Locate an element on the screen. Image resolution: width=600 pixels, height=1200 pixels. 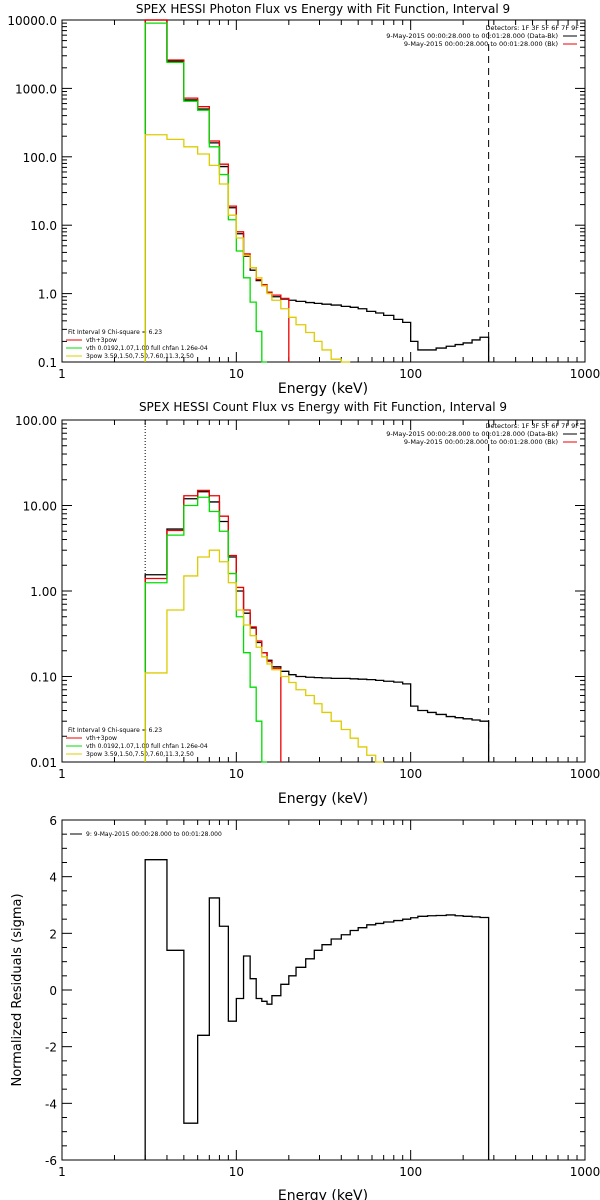
count-series-vth is located at coordinates (206, 629).